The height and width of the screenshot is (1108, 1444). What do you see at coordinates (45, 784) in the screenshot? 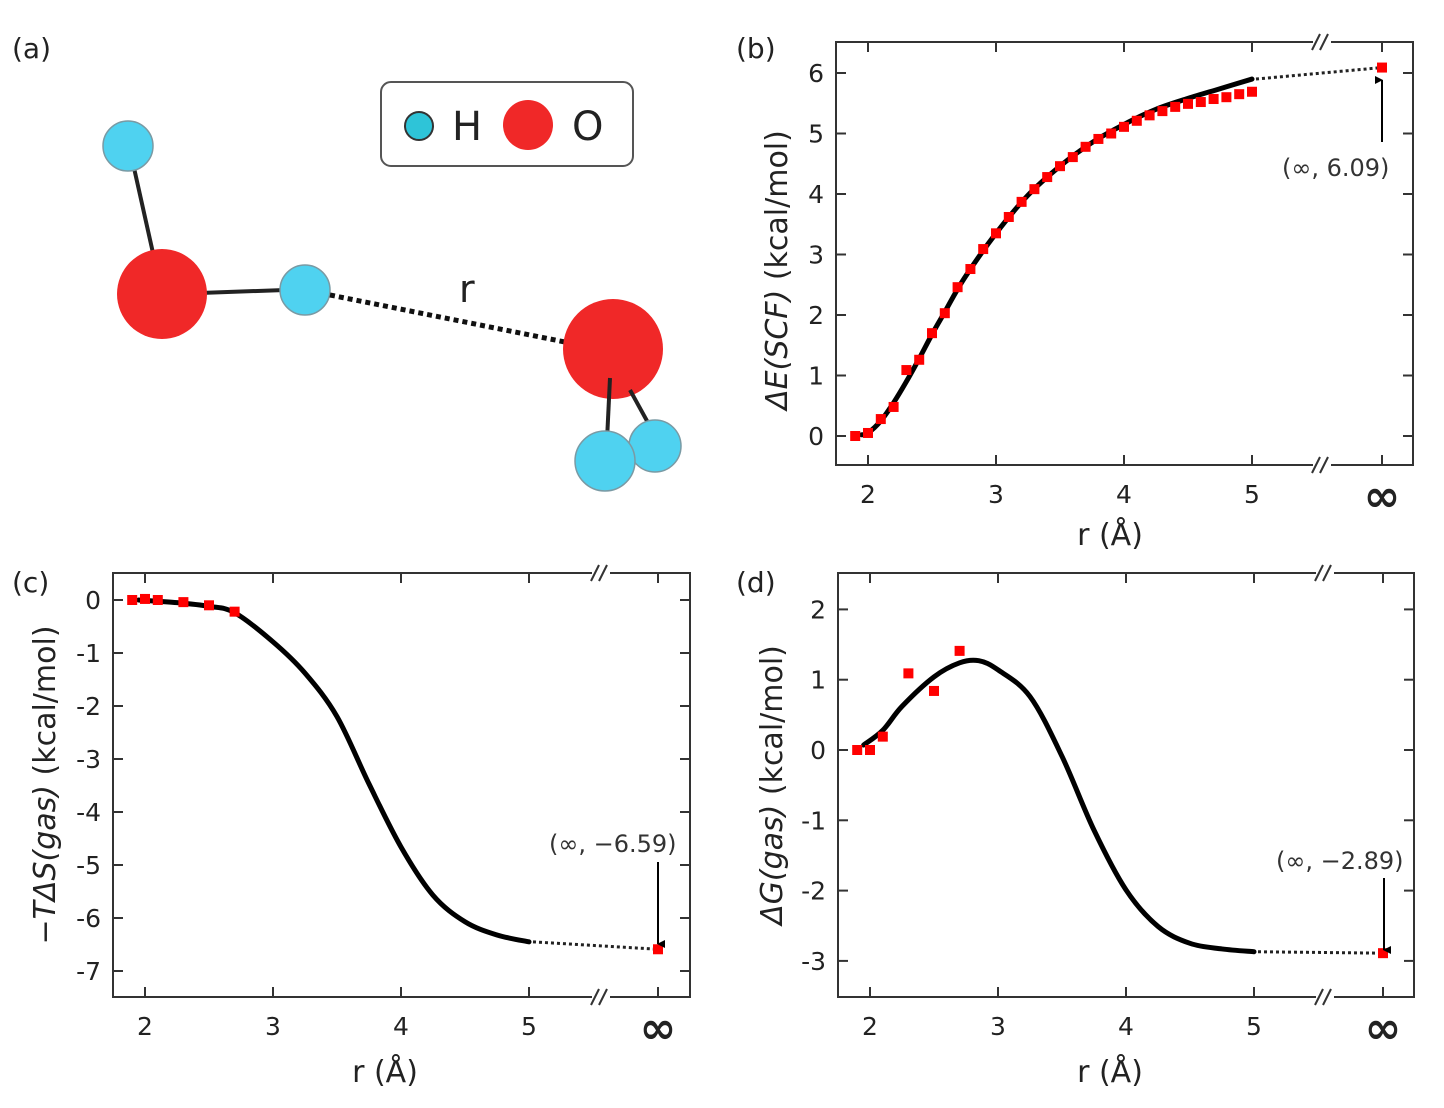
I see `y-axis-title: −TΔS(gas) (kcal/mol)` at bounding box center [45, 784].